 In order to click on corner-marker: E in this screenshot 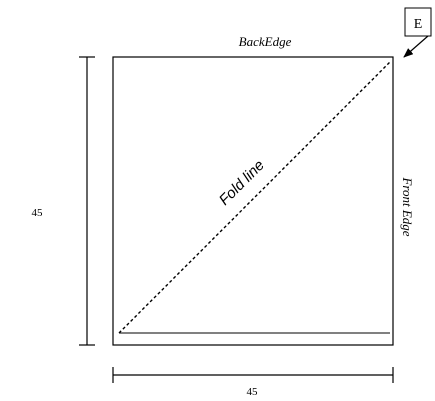, I will do `click(418, 22)`.